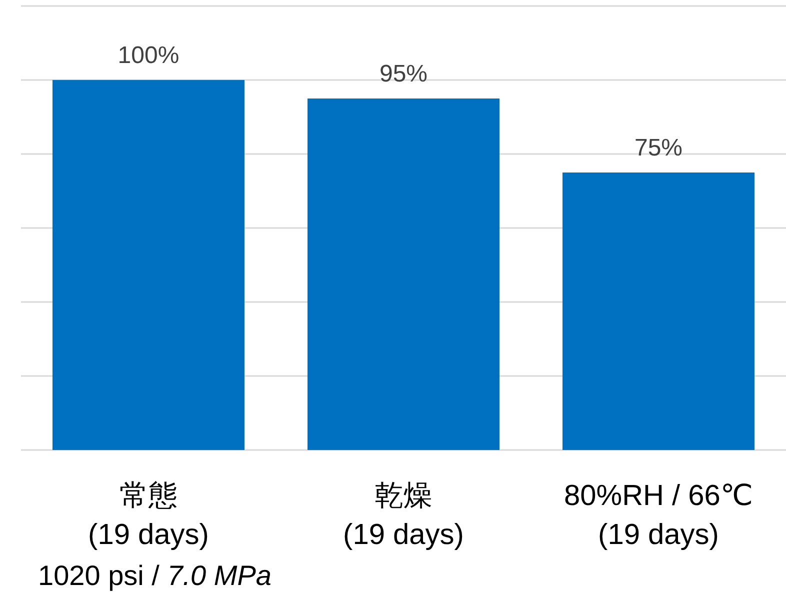  Describe the element at coordinates (148, 515) in the screenshot. I see `x-tick-label: 常態 (19 days)` at that location.